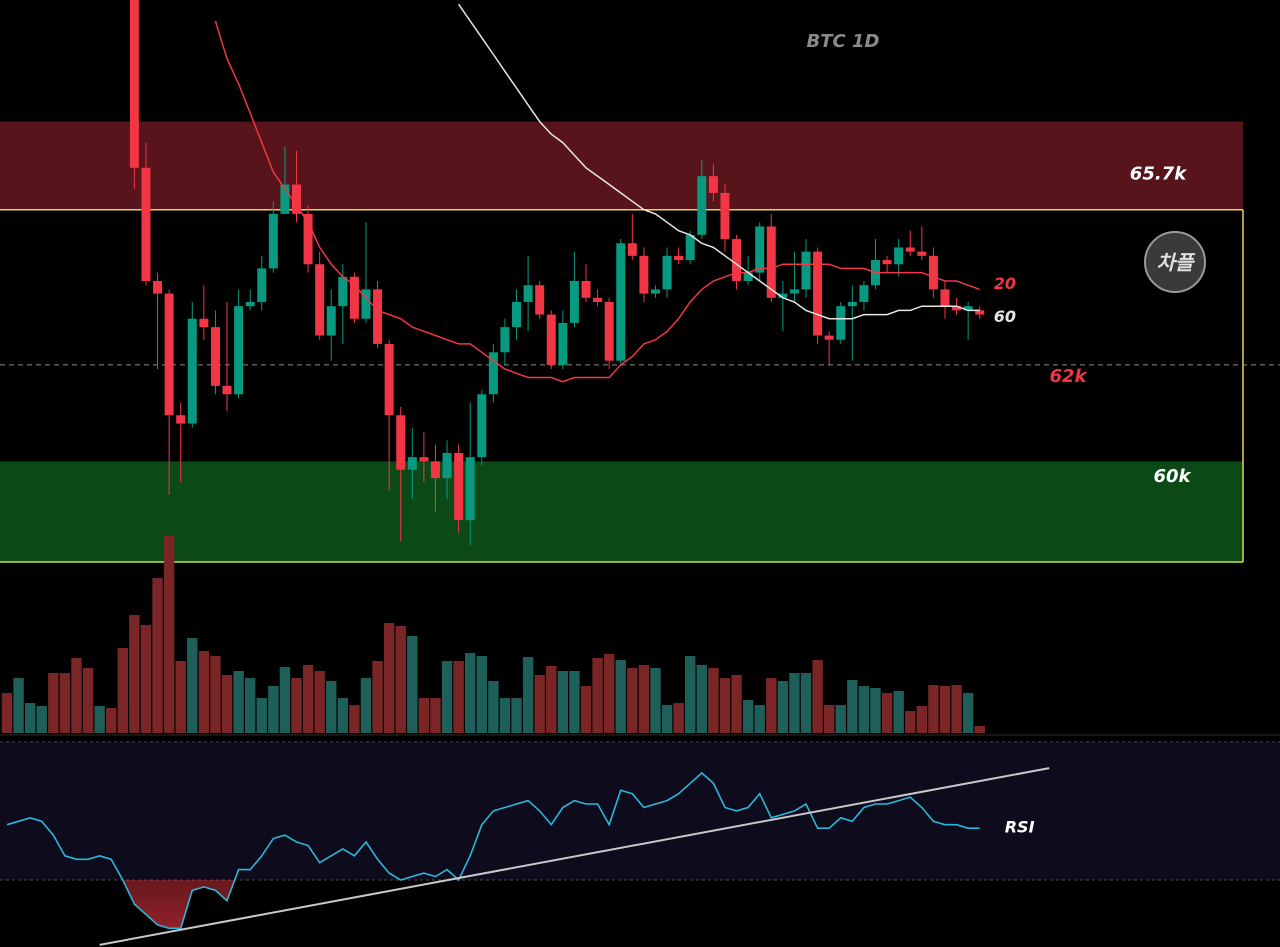  Describe the element at coordinates (1005, 283) in the screenshot. I see `series-label: 20` at that location.